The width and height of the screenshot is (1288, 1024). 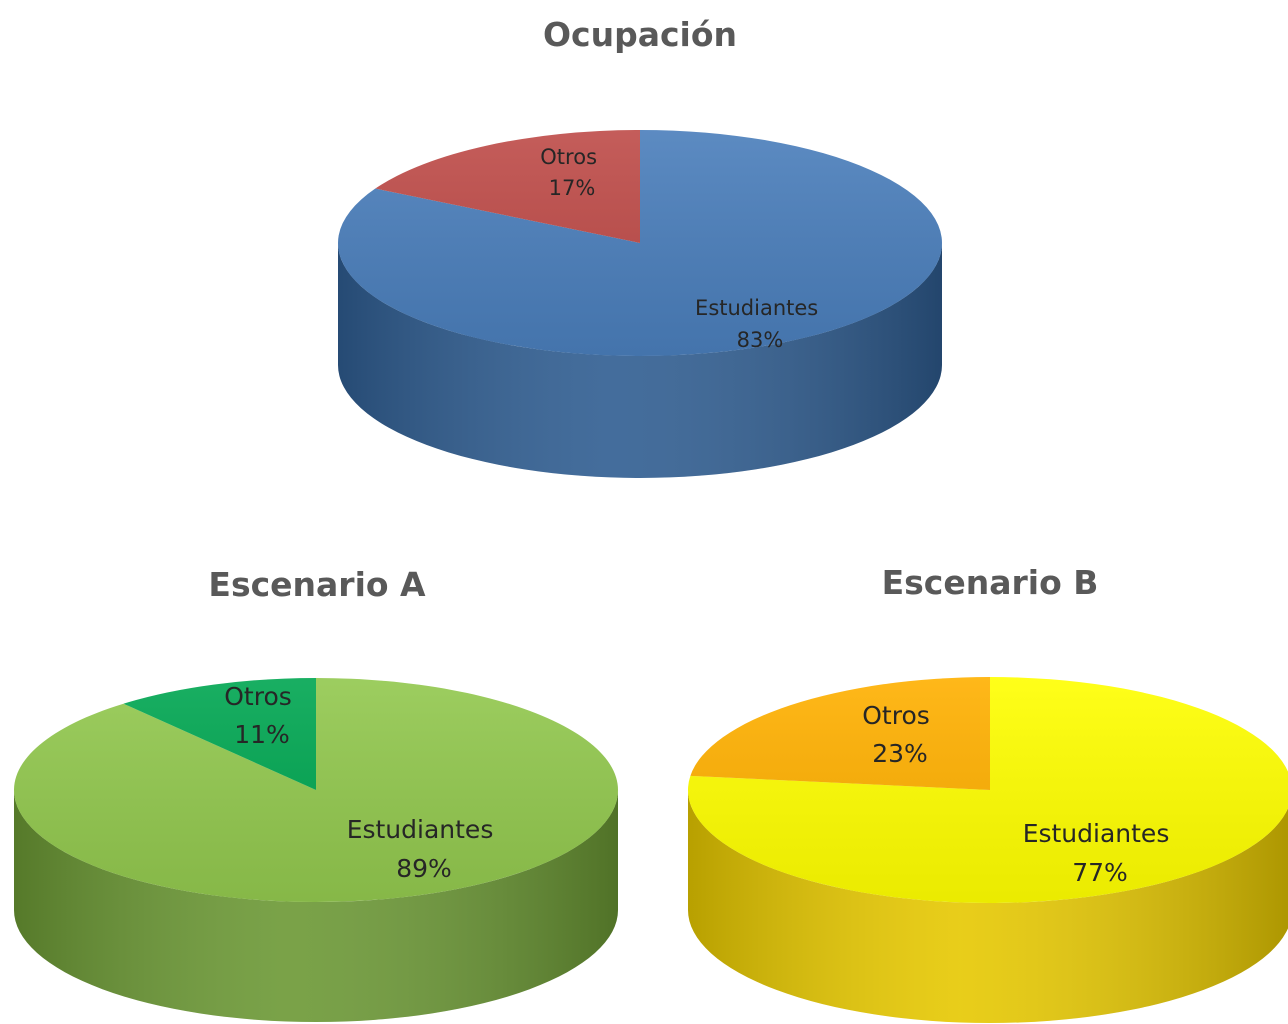 I want to click on slice-label-estudiantes-escenario-a: Estudiantes 89%, so click(x=424, y=849).